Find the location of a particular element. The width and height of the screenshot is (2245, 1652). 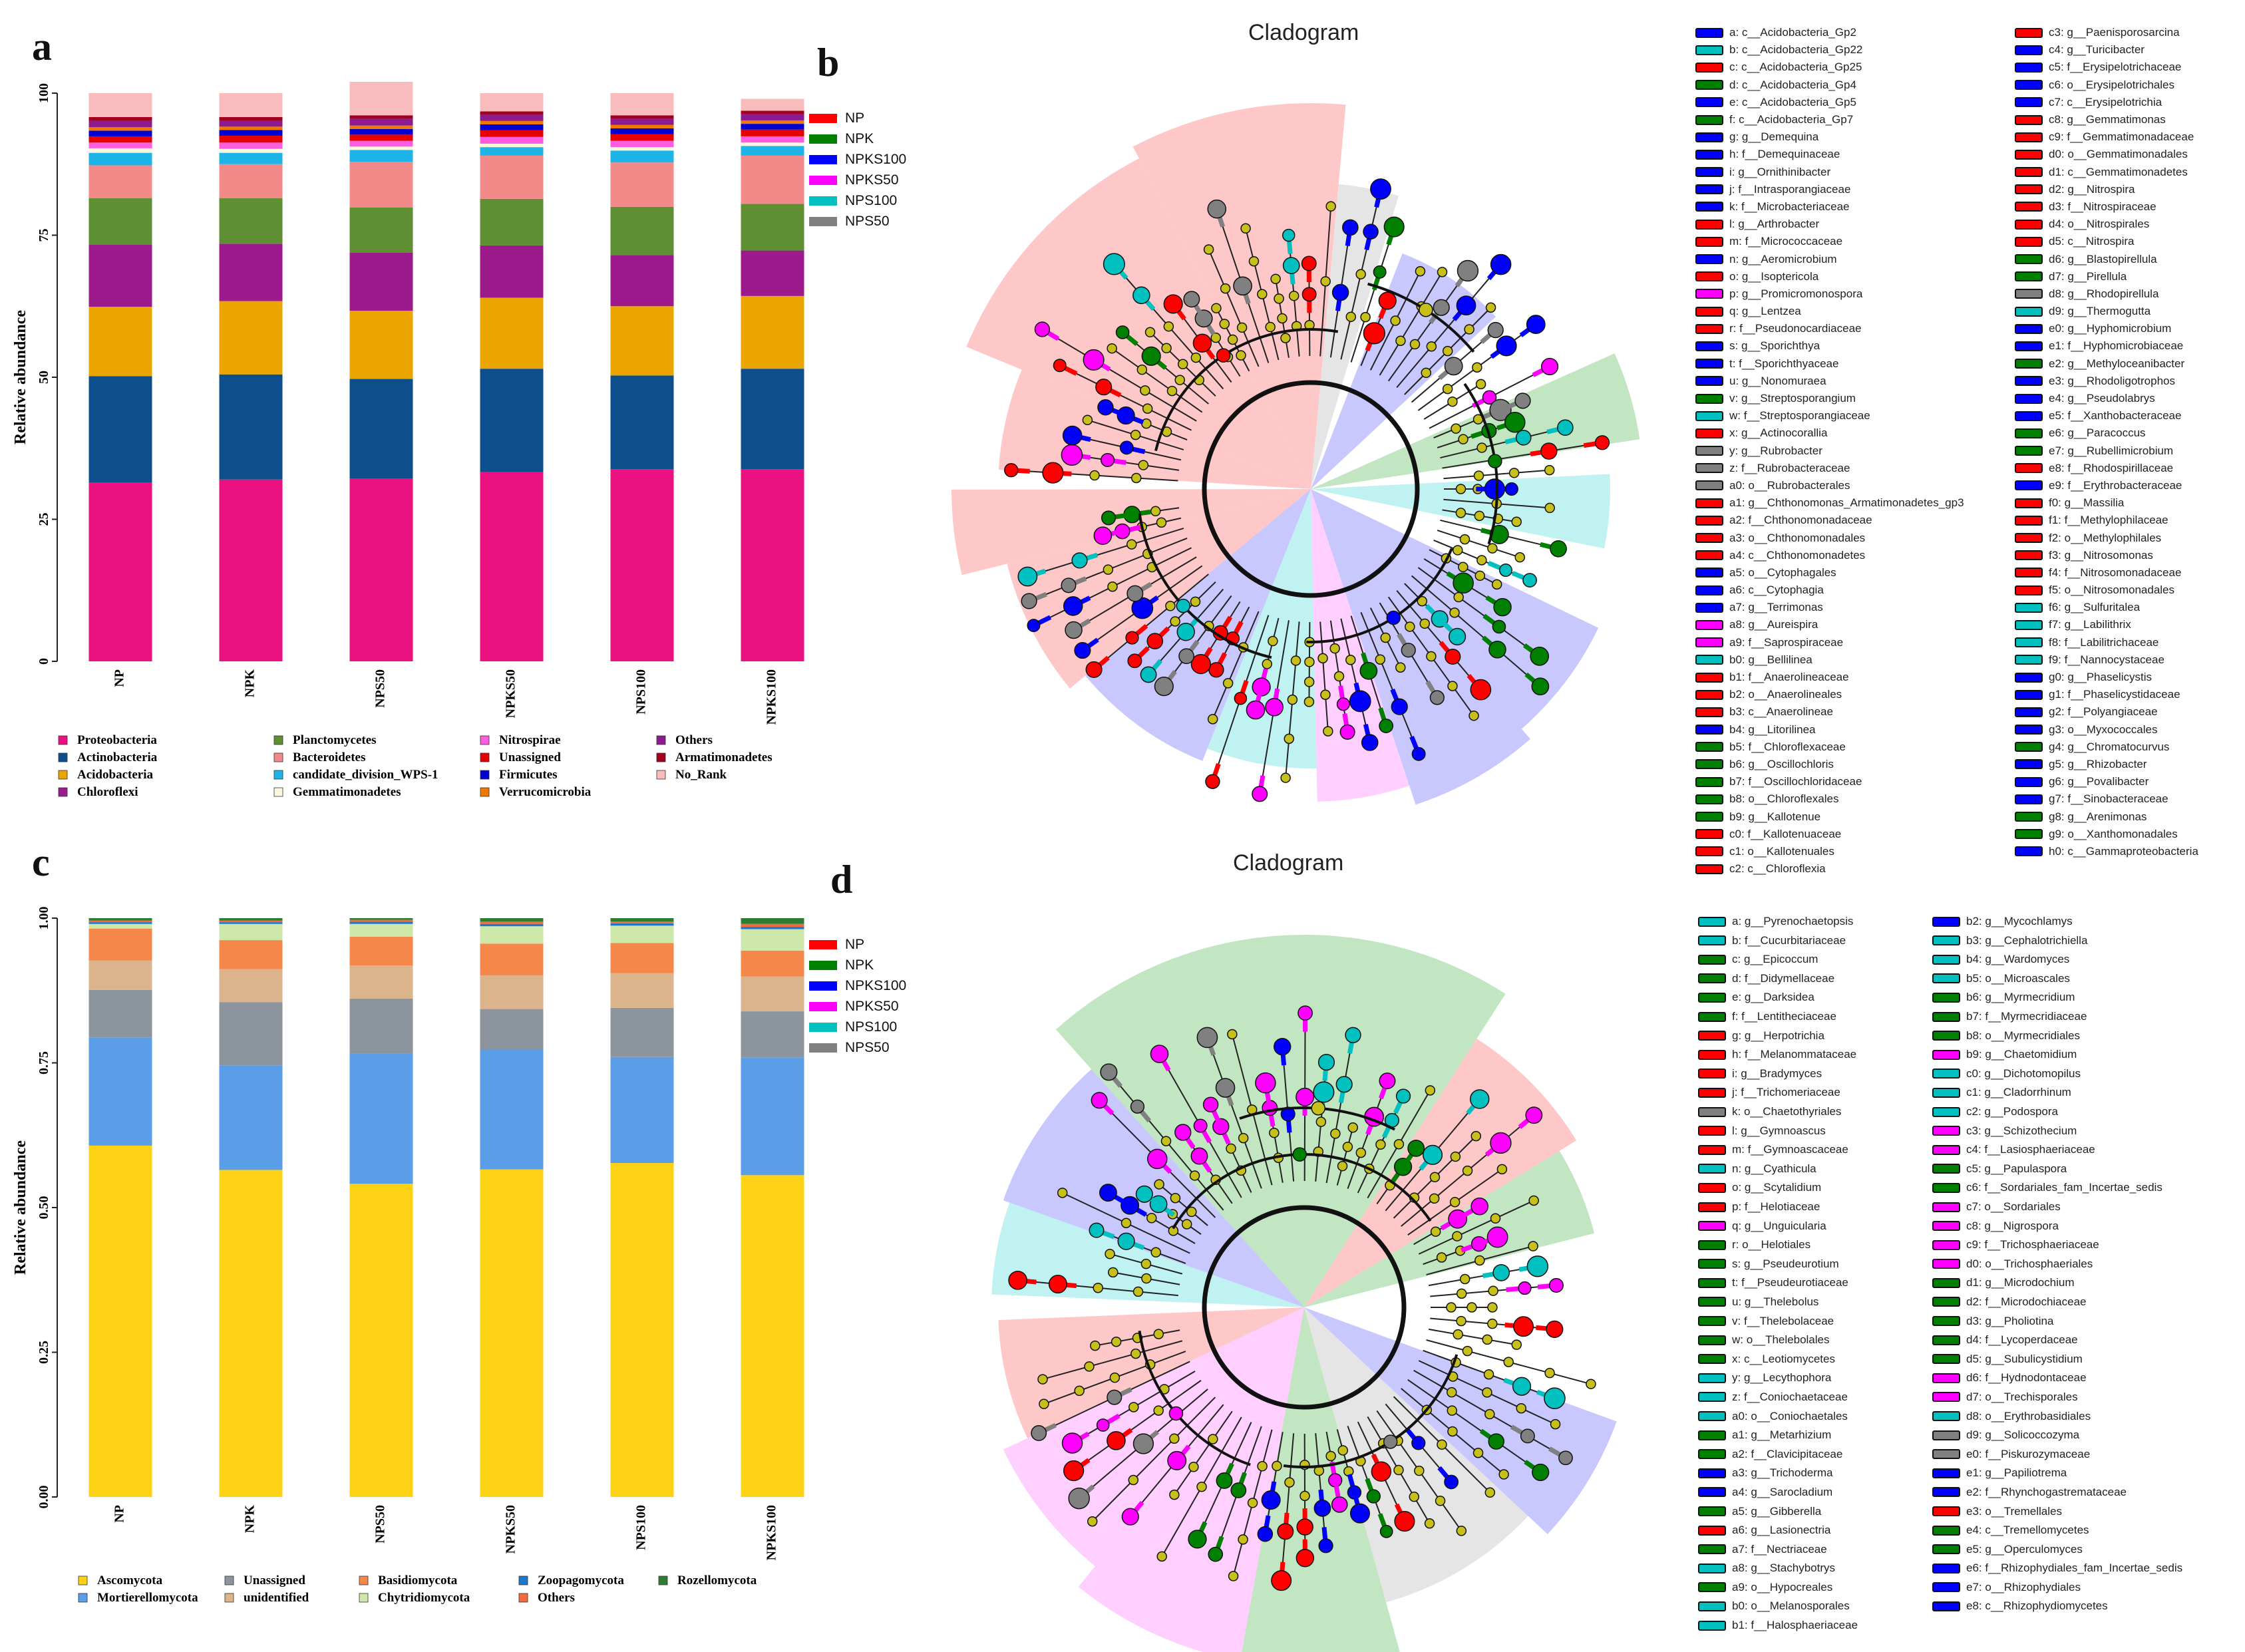

taxon-label: e8: c__Rhizophydiomycetes is located at coordinates (2037, 1606).